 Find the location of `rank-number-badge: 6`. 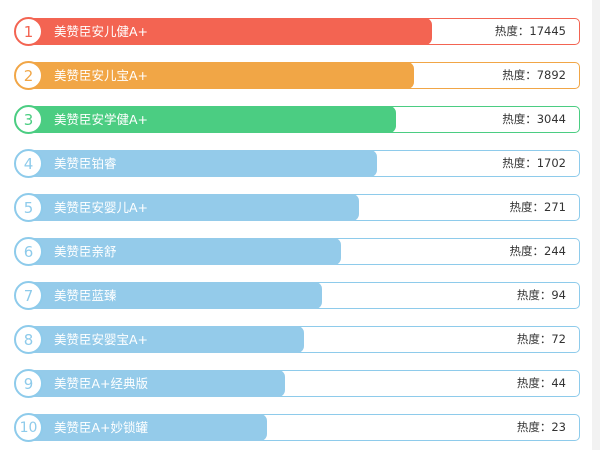

rank-number-badge: 6 is located at coordinates (28, 251).